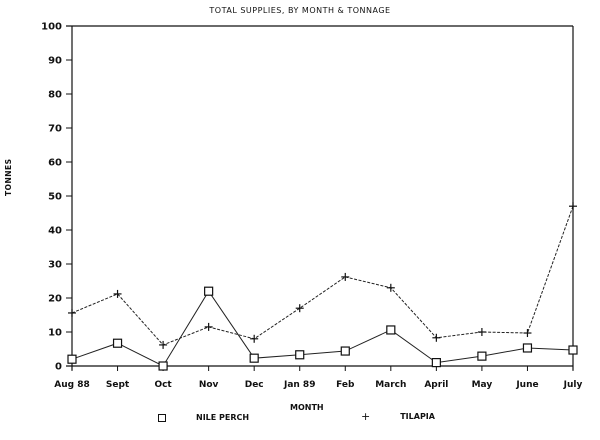 The width and height of the screenshot is (600, 440). What do you see at coordinates (55, 129) in the screenshot?
I see `y-tick-label: 70` at bounding box center [55, 129].